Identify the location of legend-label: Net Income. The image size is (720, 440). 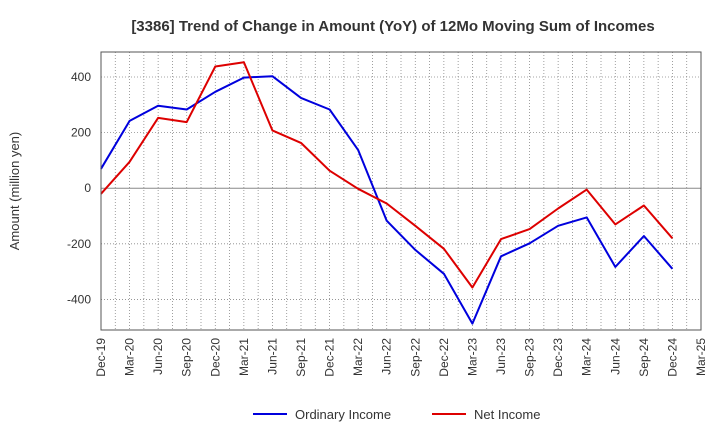
(507, 414).